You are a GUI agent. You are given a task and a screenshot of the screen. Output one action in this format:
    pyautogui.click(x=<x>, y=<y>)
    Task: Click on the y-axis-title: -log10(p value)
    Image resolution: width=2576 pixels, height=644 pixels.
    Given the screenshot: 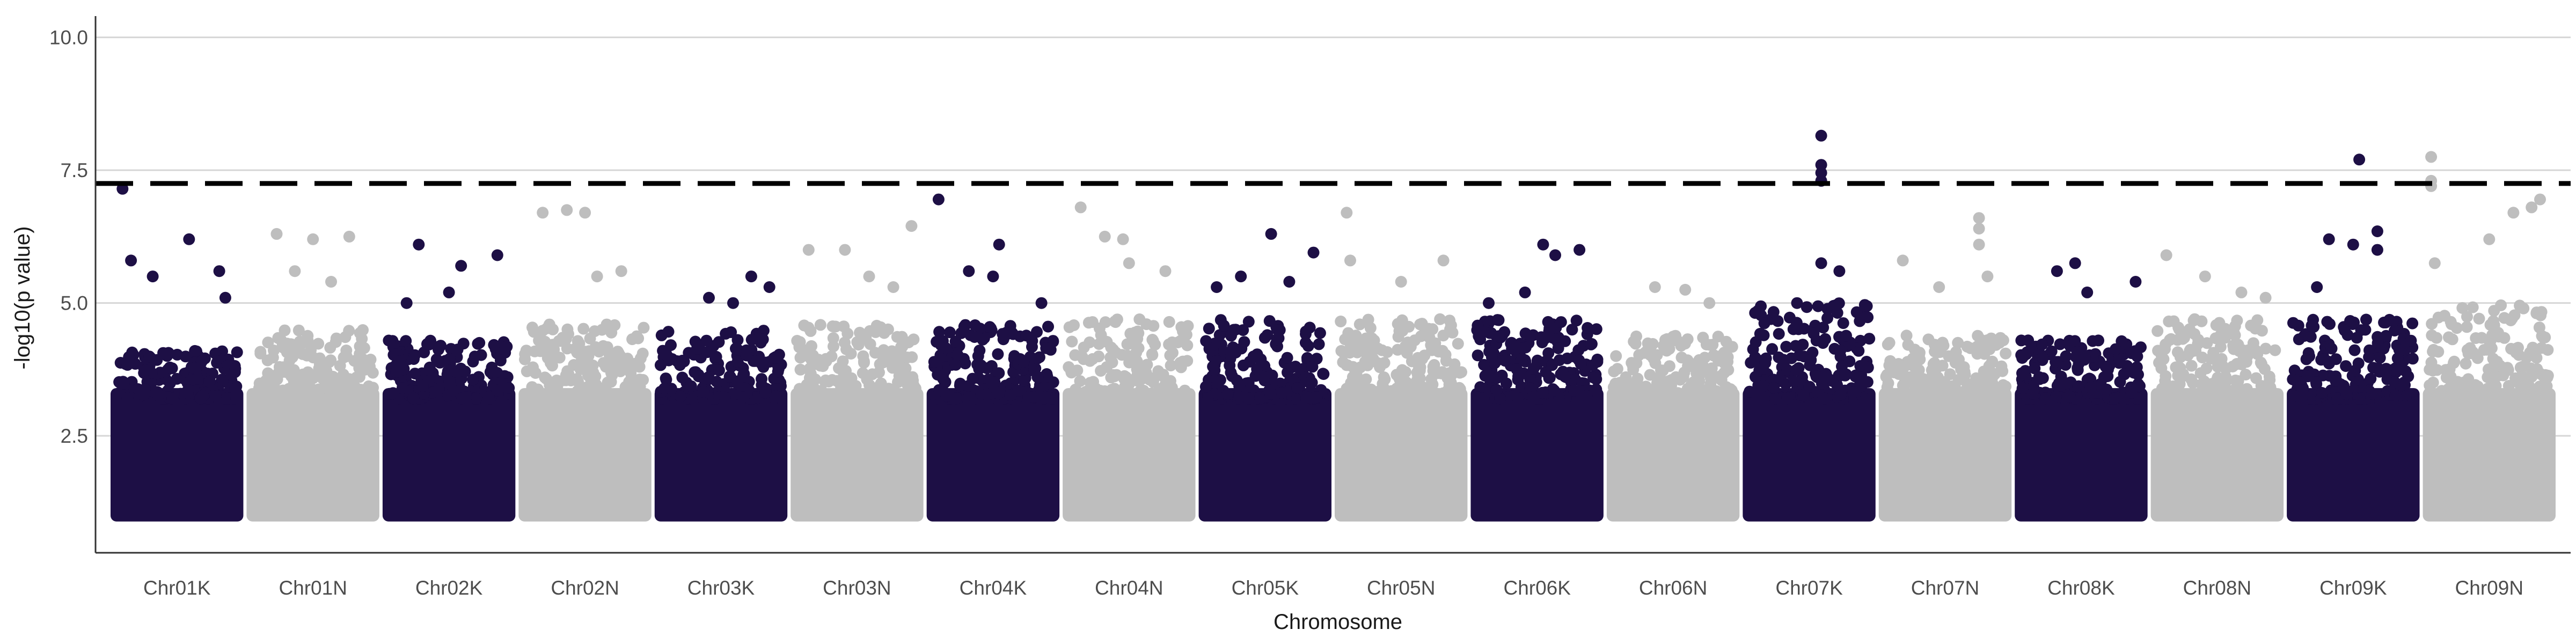 What is the action you would take?
    pyautogui.click(x=22, y=298)
    